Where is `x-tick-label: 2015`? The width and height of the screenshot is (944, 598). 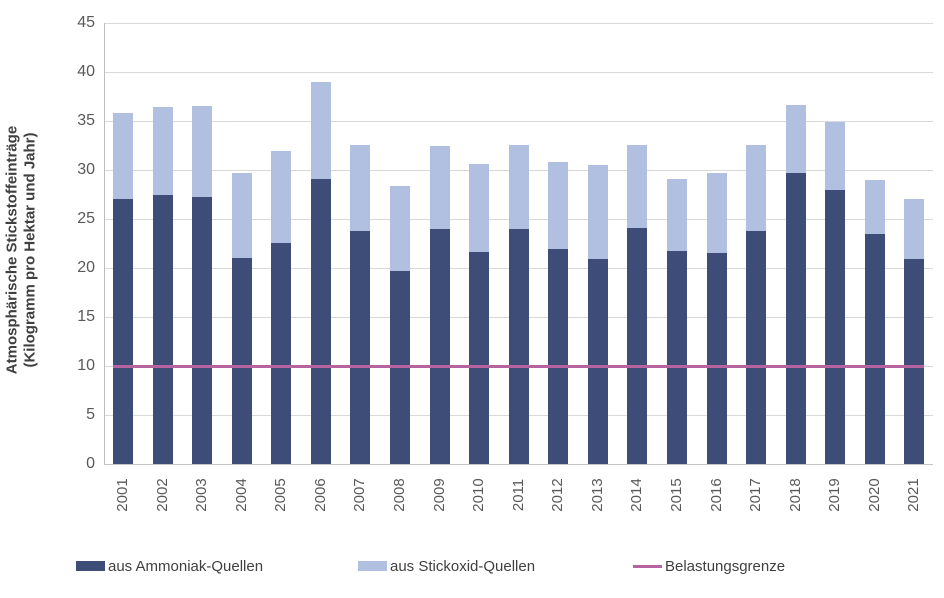
x-tick-label: 2015 is located at coordinates (676, 495).